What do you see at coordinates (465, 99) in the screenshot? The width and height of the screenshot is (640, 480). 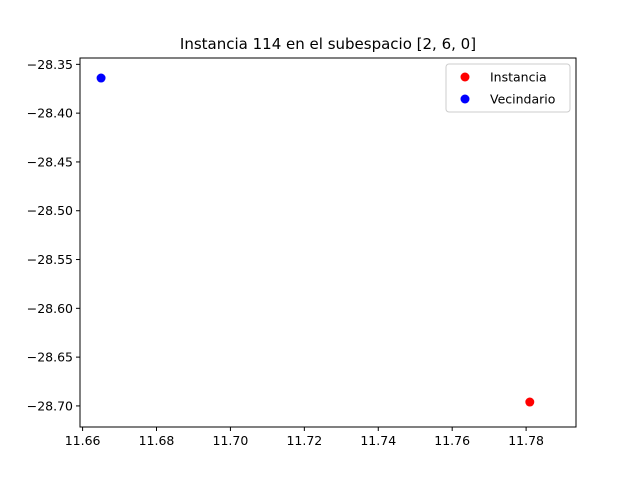 I see `legend-marker-vecindario` at bounding box center [465, 99].